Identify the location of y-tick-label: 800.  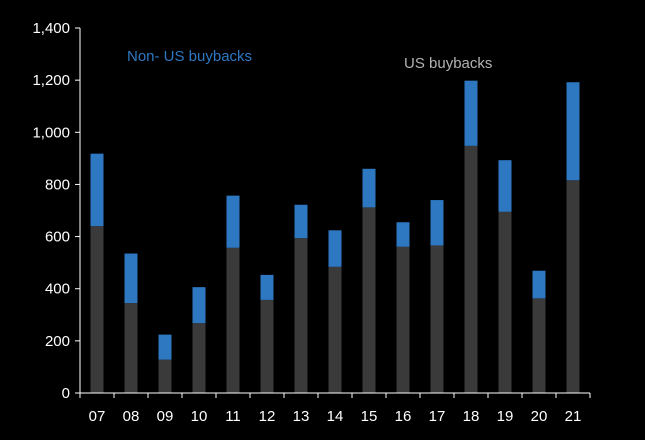
(57, 184).